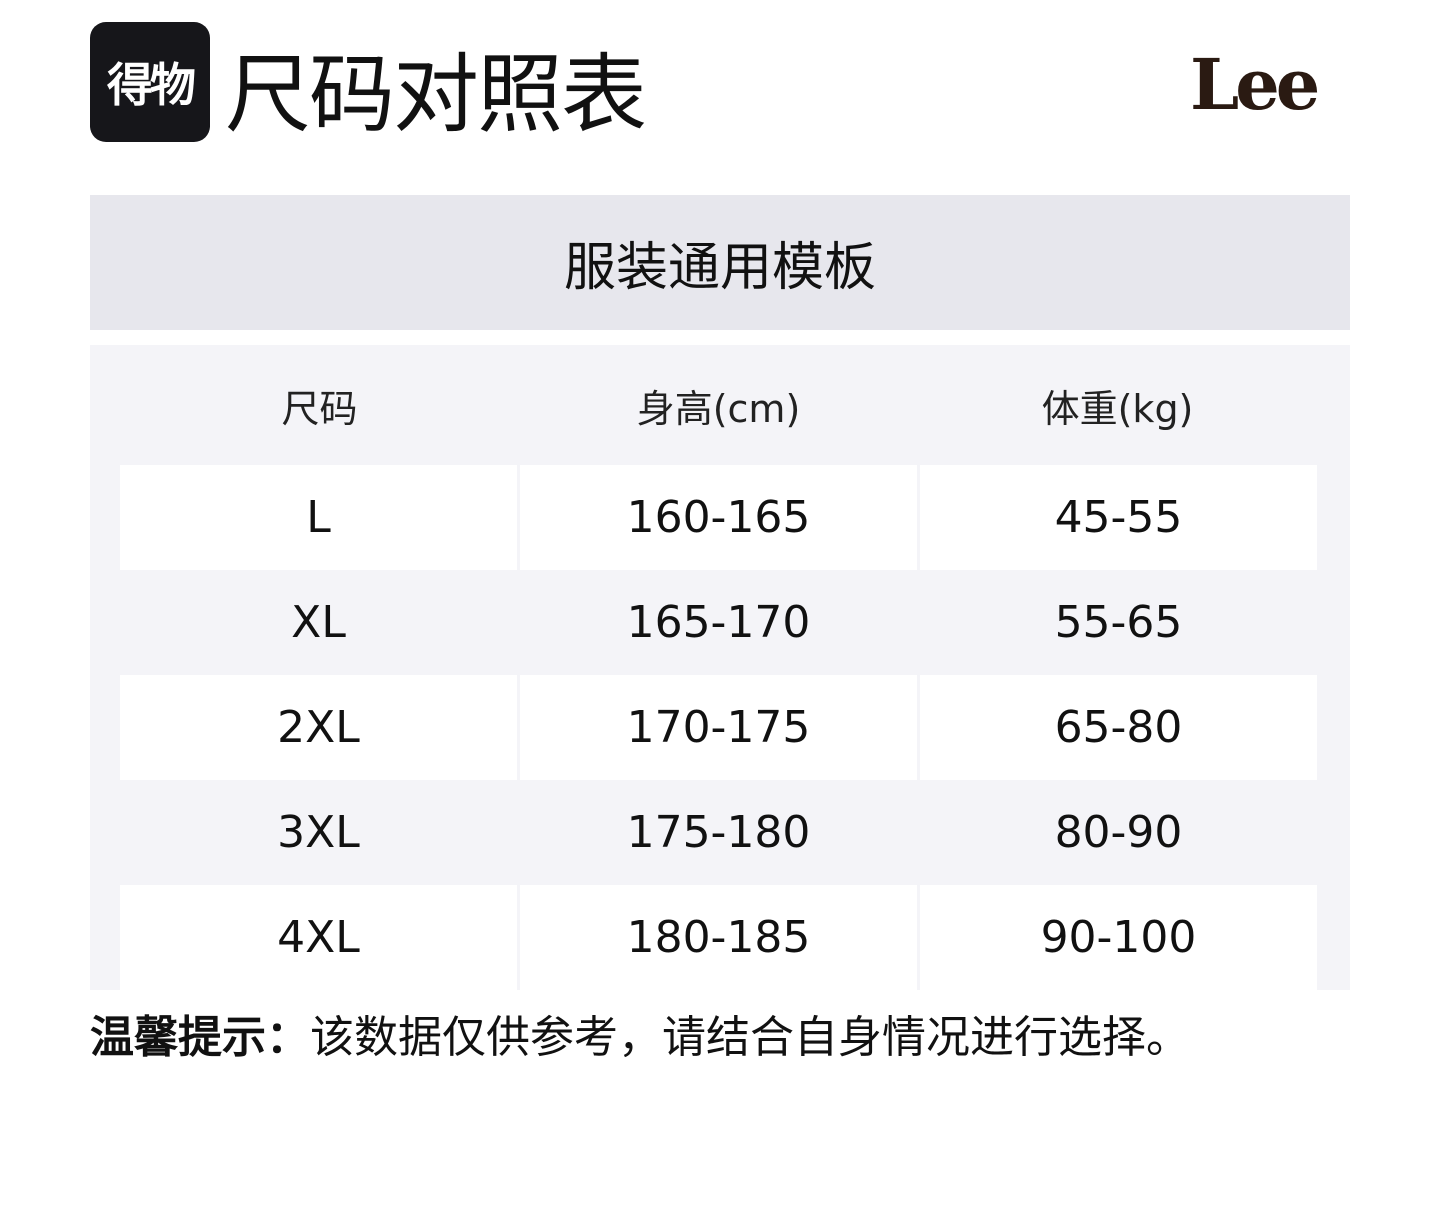 Image resolution: width=1440 pixels, height=1212 pixels. I want to click on template-band: 服装通用模板, so click(720, 262).